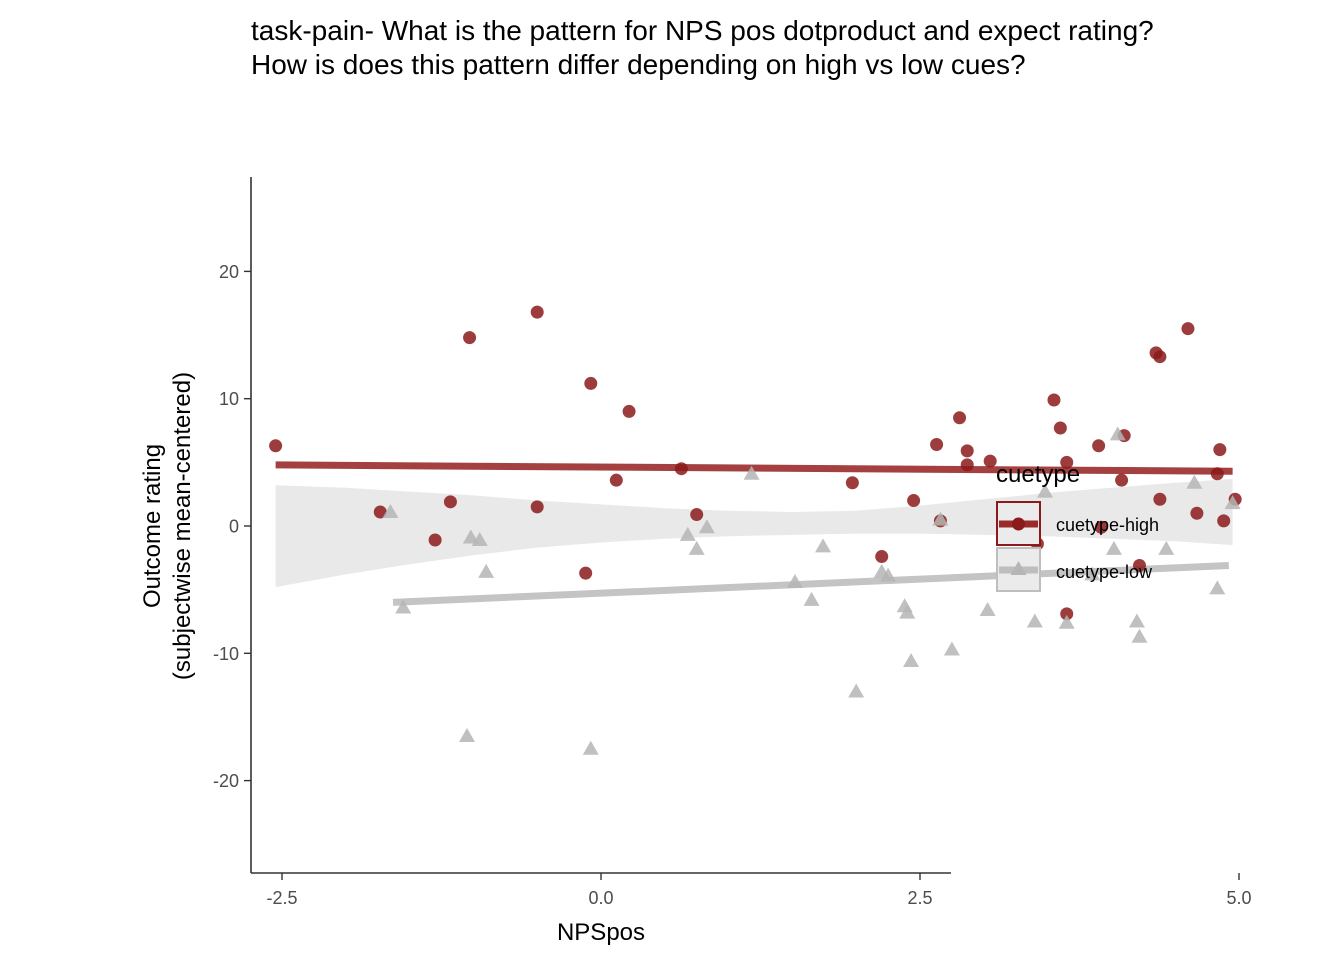  I want to click on confidence-band-layer, so click(754, 533).